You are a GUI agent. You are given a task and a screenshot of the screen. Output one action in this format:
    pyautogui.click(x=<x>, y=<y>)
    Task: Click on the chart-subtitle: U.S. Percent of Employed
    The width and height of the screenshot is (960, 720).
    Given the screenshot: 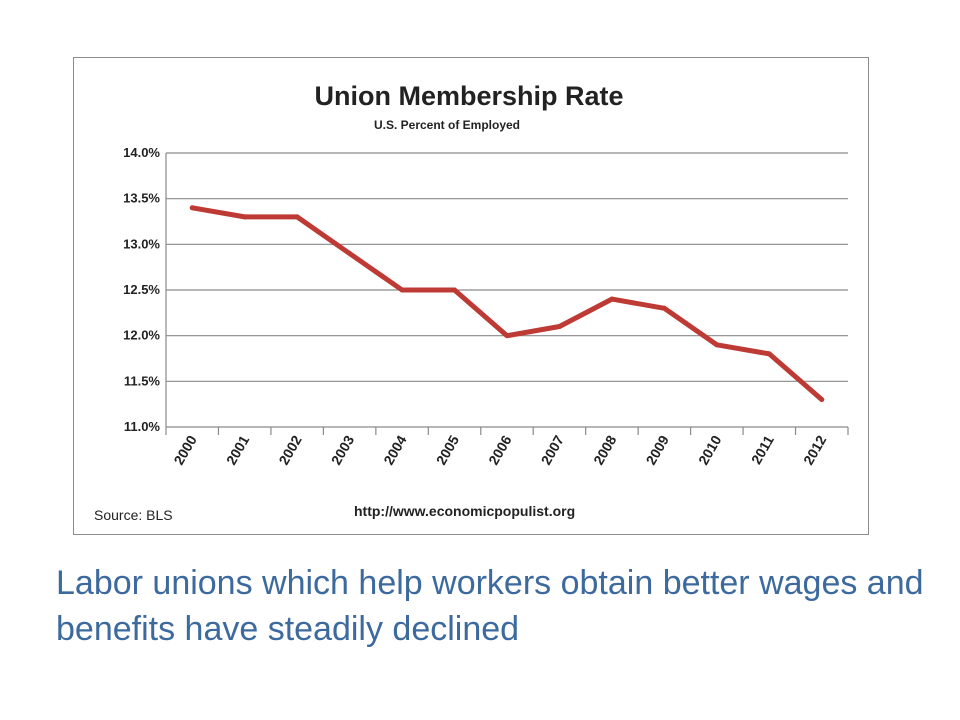 What is the action you would take?
    pyautogui.click(x=447, y=125)
    